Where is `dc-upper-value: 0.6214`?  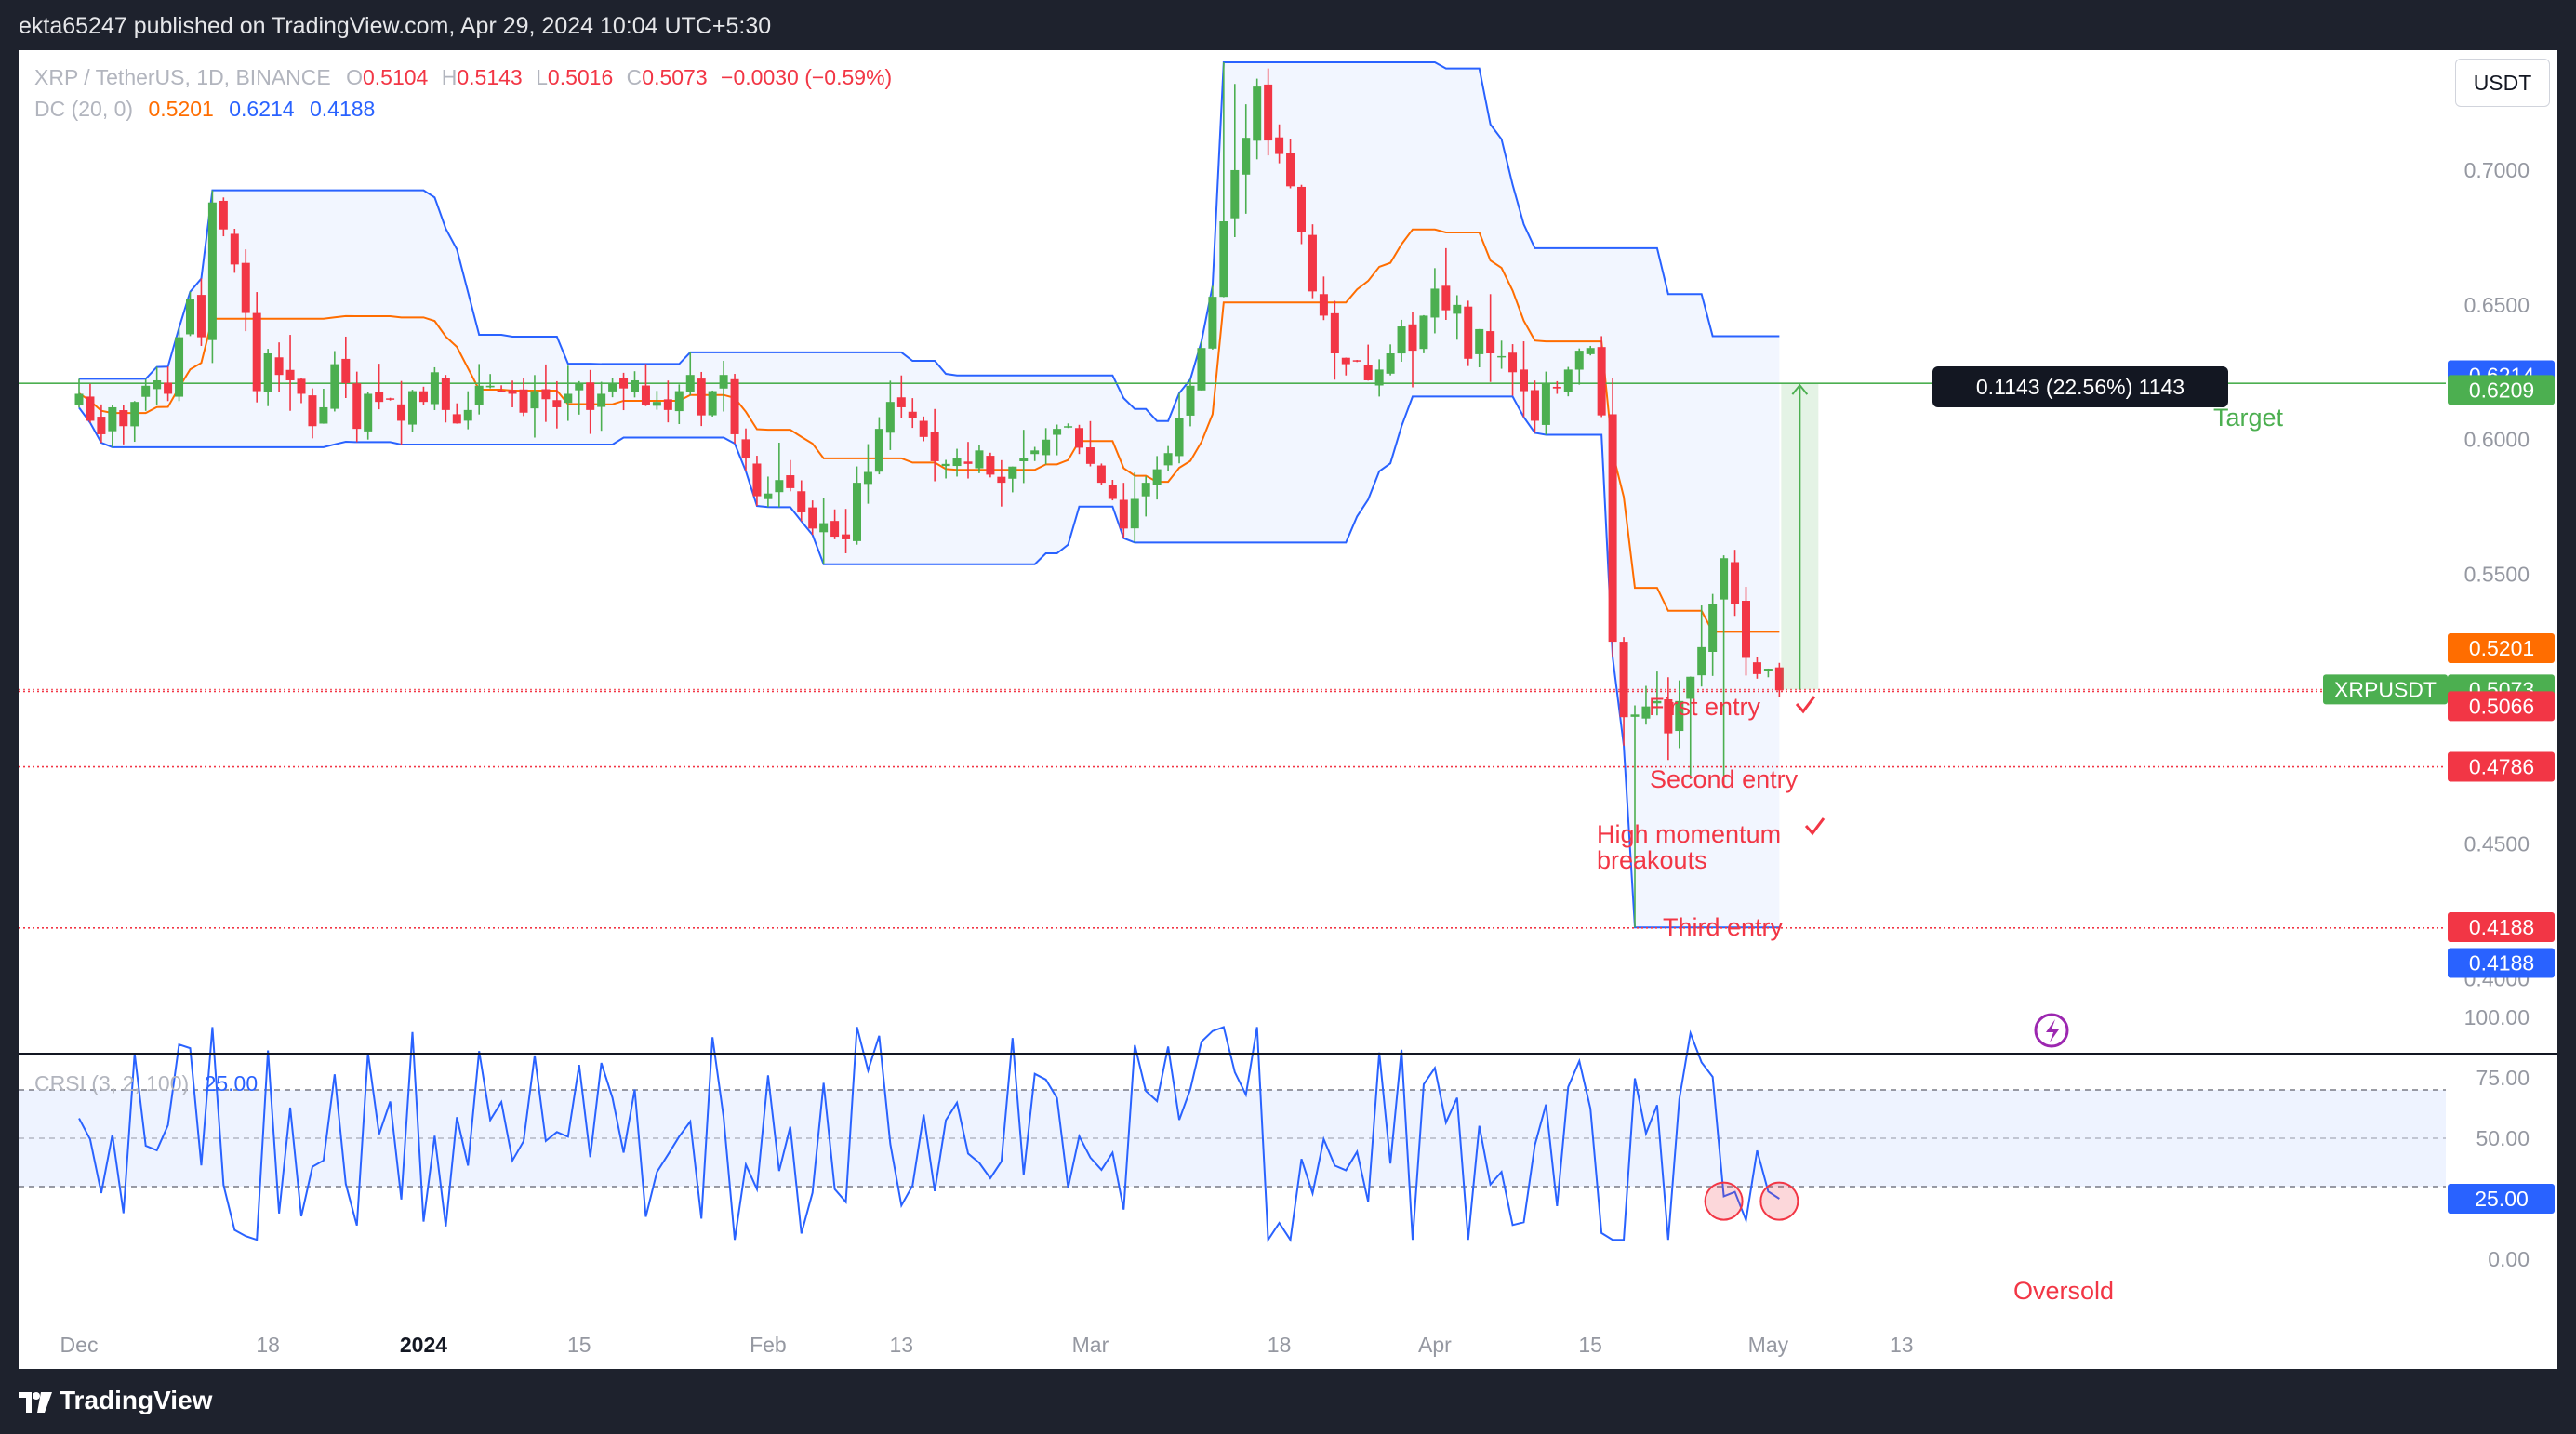
dc-upper-value: 0.6214 is located at coordinates (262, 109).